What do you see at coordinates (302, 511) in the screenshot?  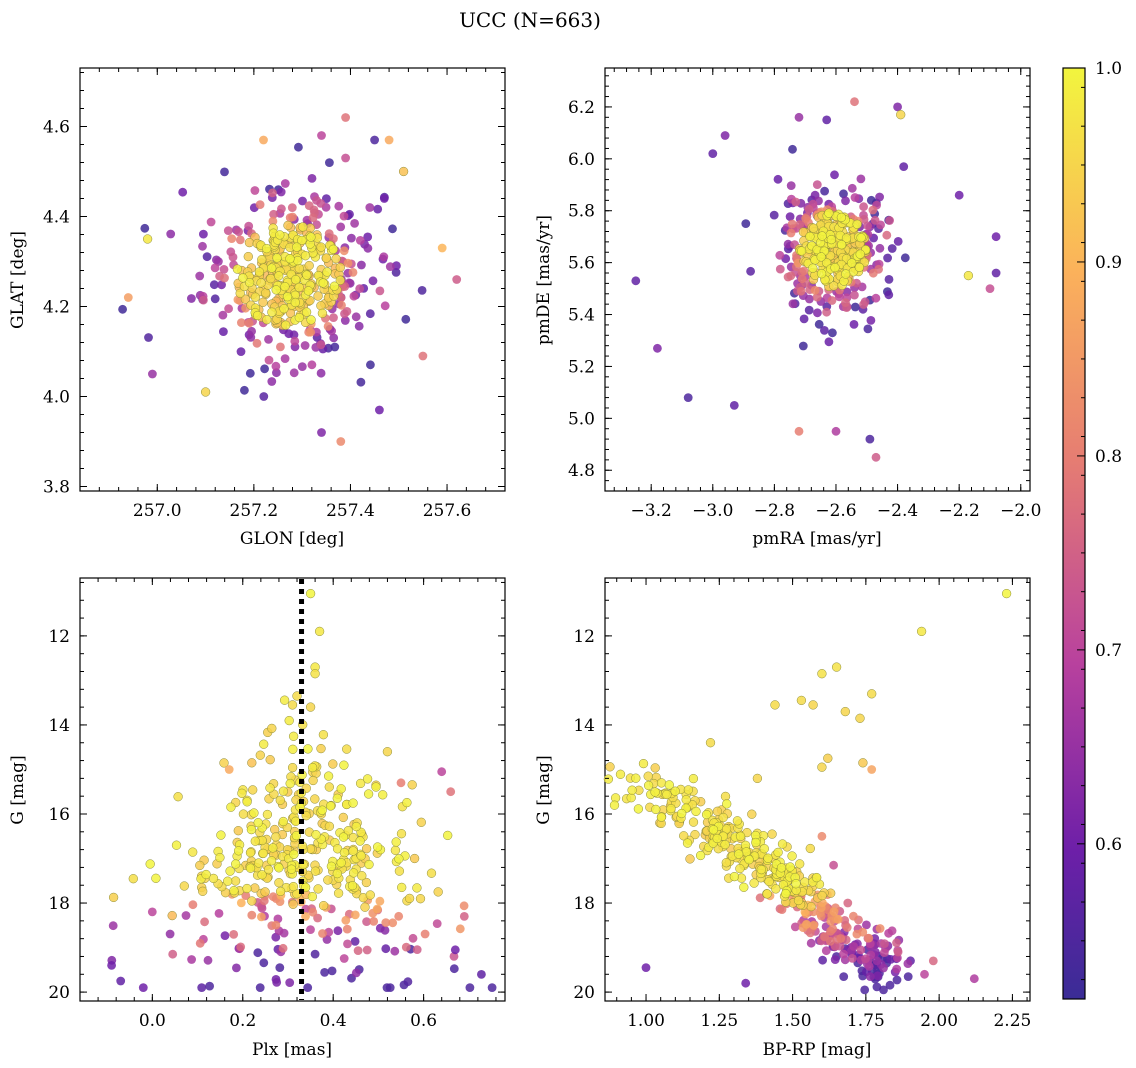 I see `x-tick-labels: 257.0 257.2 257.4 257.6` at bounding box center [302, 511].